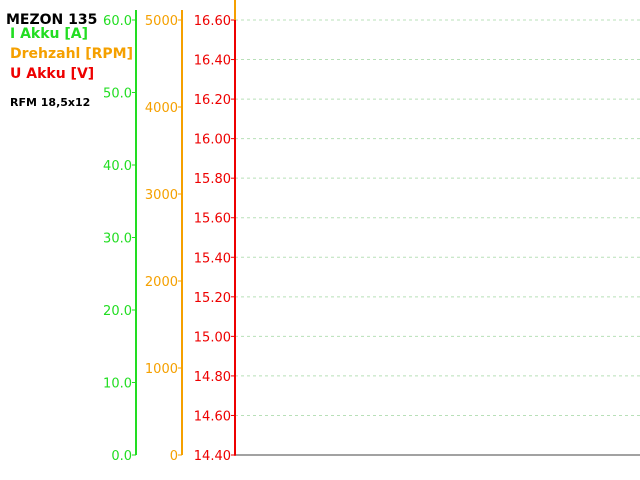  What do you see at coordinates (121, 456) in the screenshot?
I see `current-tick-label: 0.0` at bounding box center [121, 456].